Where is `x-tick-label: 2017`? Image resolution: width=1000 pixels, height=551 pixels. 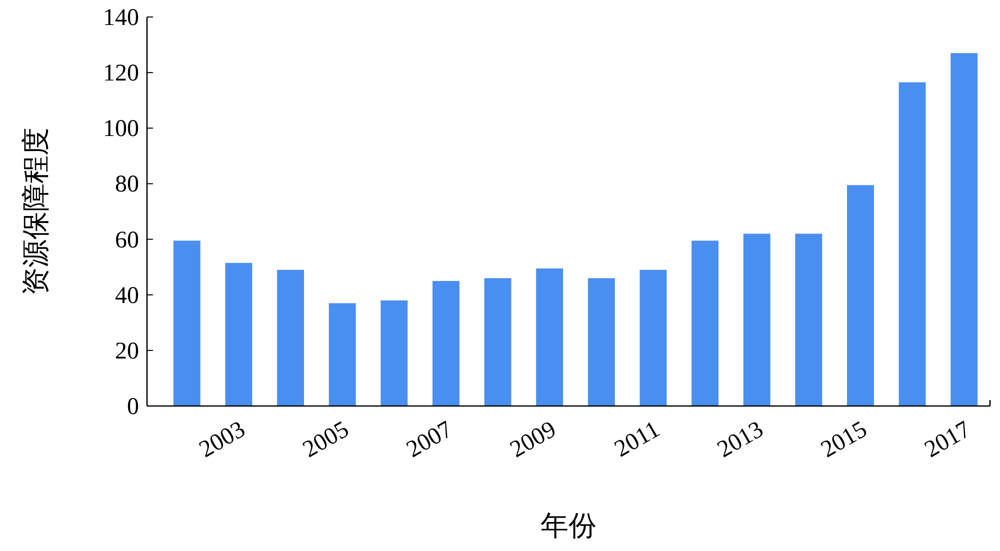
x-tick-label: 2017 is located at coordinates (948, 440).